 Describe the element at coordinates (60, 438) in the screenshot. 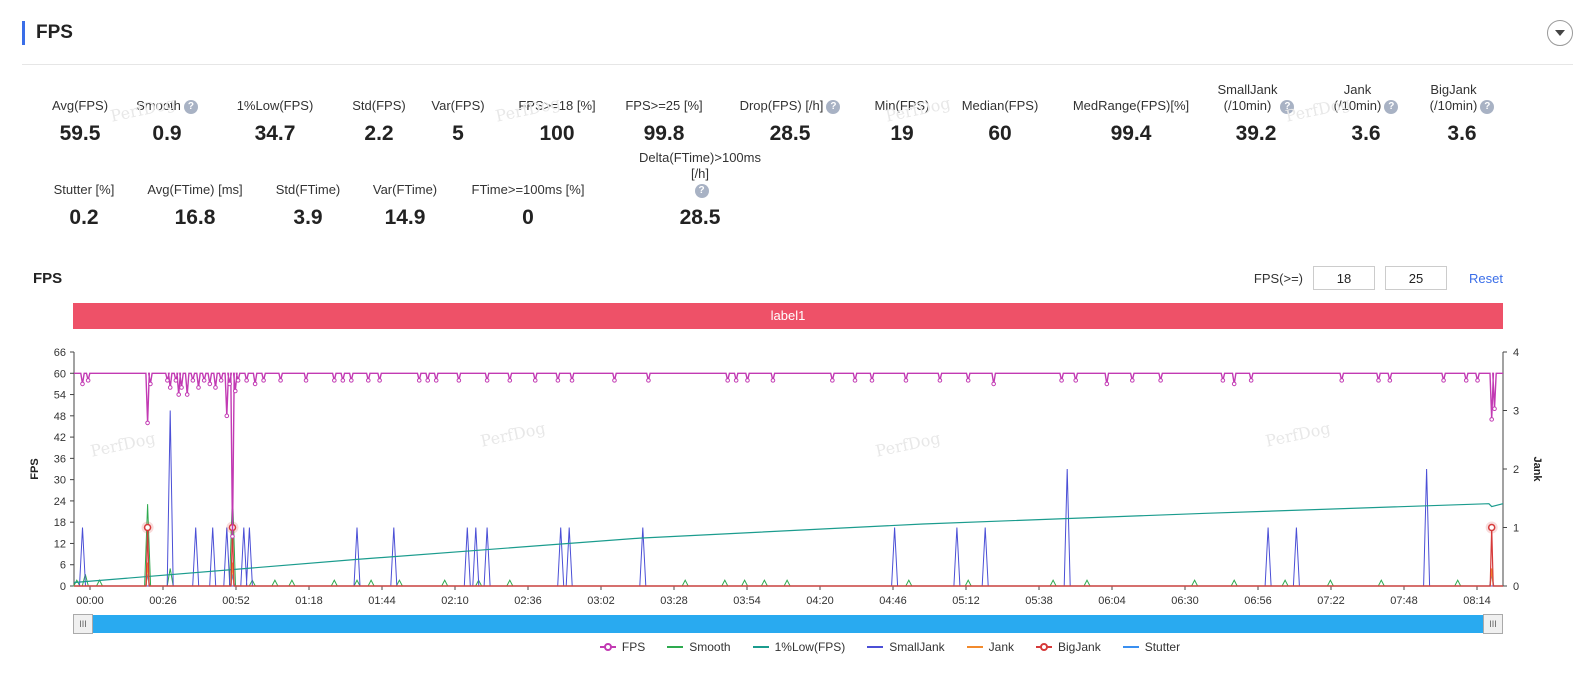

I see `y-tick-label: 42` at that location.